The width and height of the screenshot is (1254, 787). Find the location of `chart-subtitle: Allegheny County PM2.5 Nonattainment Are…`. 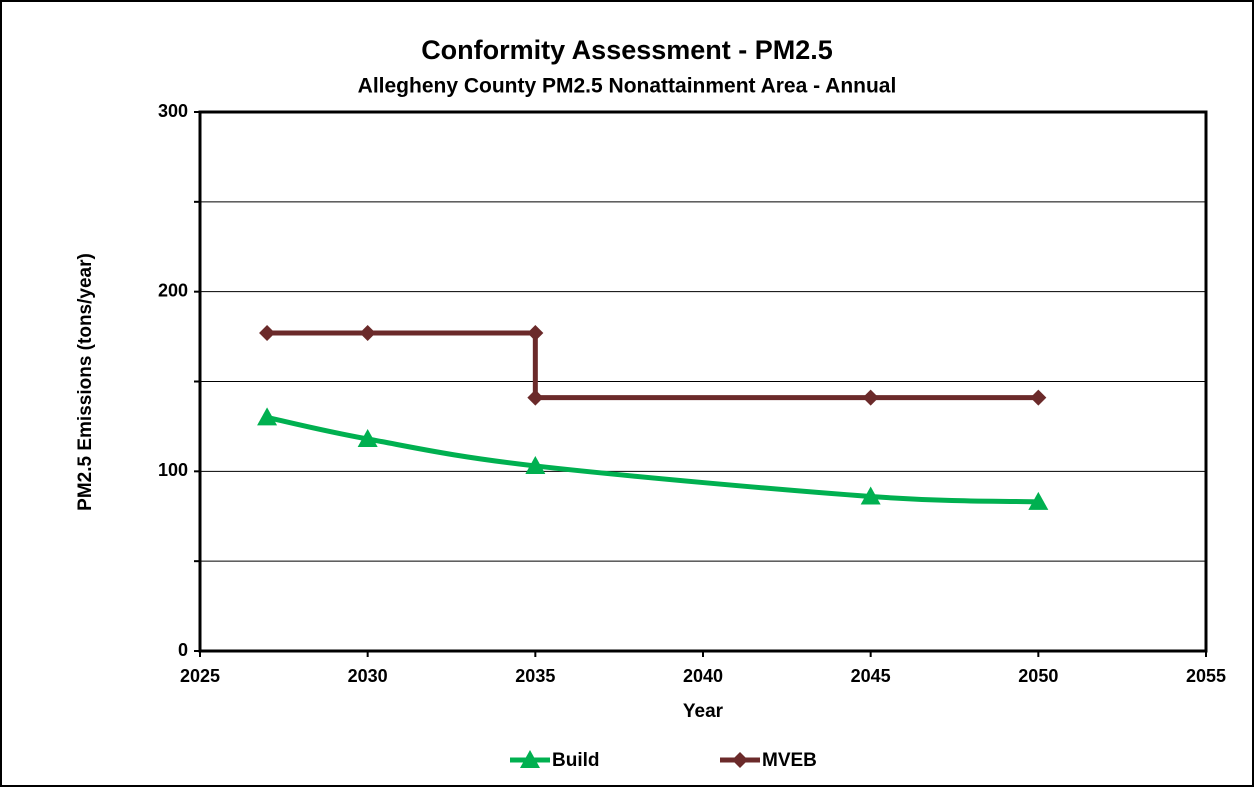

chart-subtitle: Allegheny County PM2.5 Nonattainment Are… is located at coordinates (627, 86).